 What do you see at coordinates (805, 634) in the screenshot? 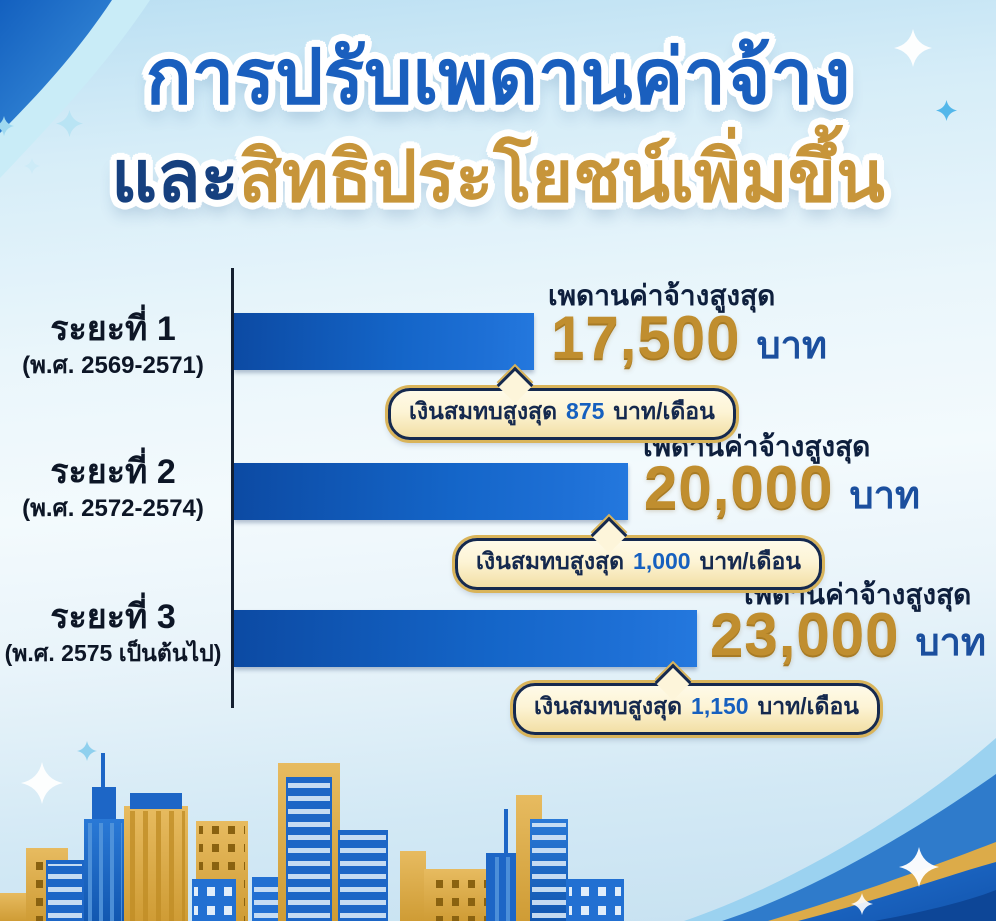
I see `ceiling-amount-3: 23,000` at bounding box center [805, 634].